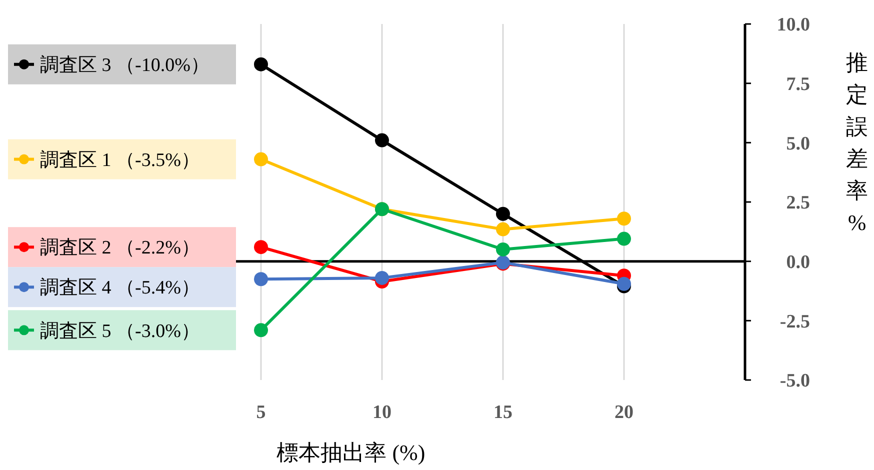 The width and height of the screenshot is (874, 470). Describe the element at coordinates (120, 160) in the screenshot. I see `legend-label: 調査区 1 （-3.5%）` at that location.